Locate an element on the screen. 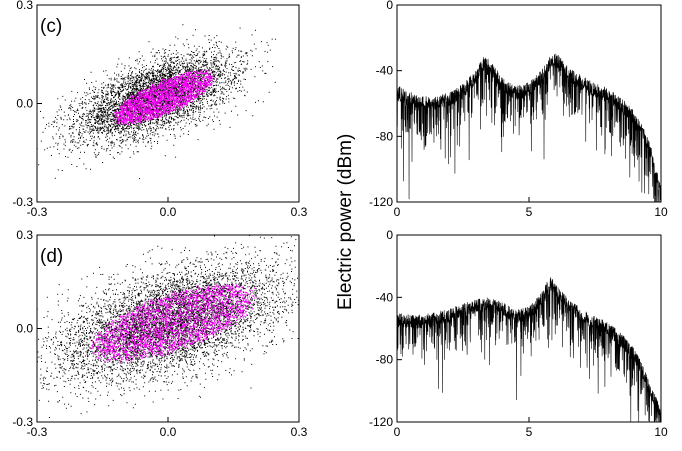 The height and width of the screenshot is (451, 682). panel-label: (d) is located at coordinates (51, 256).